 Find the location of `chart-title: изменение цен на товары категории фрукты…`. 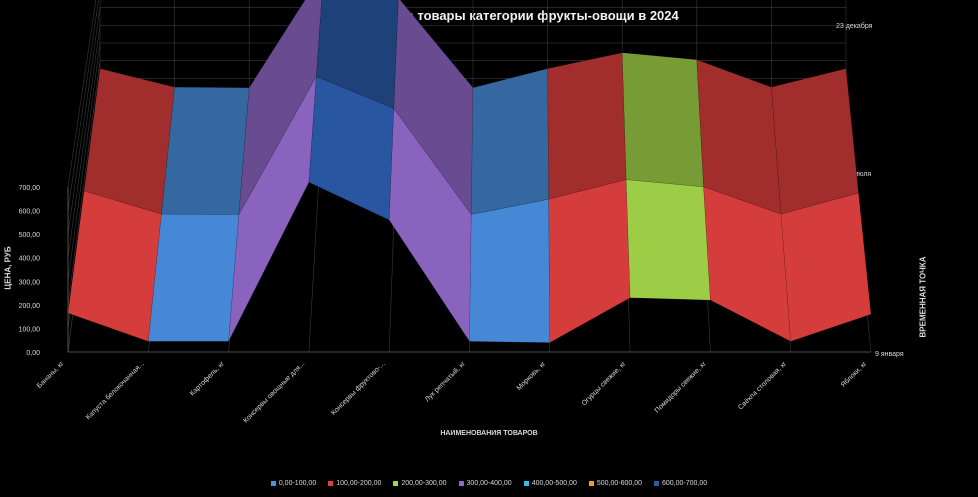

chart-title: изменение цен на товары категории фрукты… is located at coordinates (489, 15).